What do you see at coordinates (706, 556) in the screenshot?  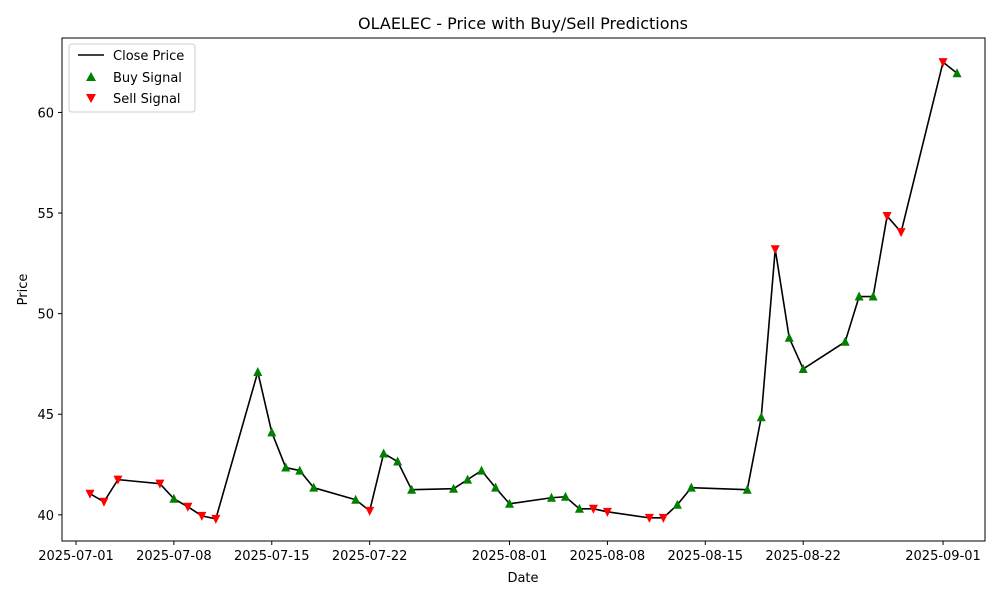 I see `x-tick-label: 2025-08-15` at bounding box center [706, 556].